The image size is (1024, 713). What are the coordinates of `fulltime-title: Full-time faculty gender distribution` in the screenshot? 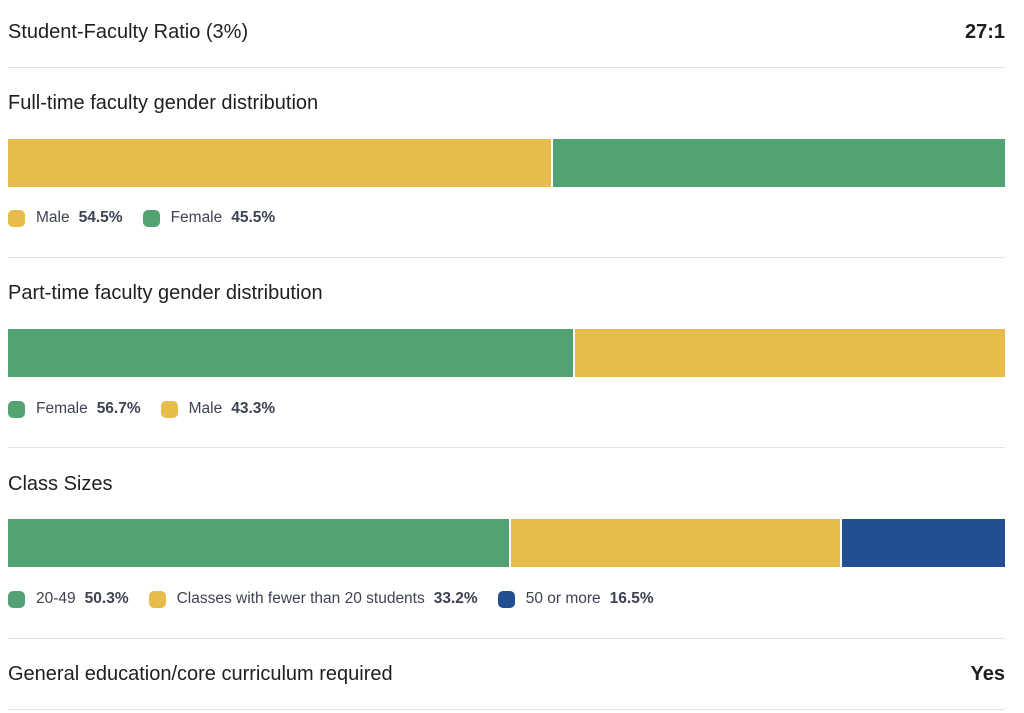 It's located at (163, 103).